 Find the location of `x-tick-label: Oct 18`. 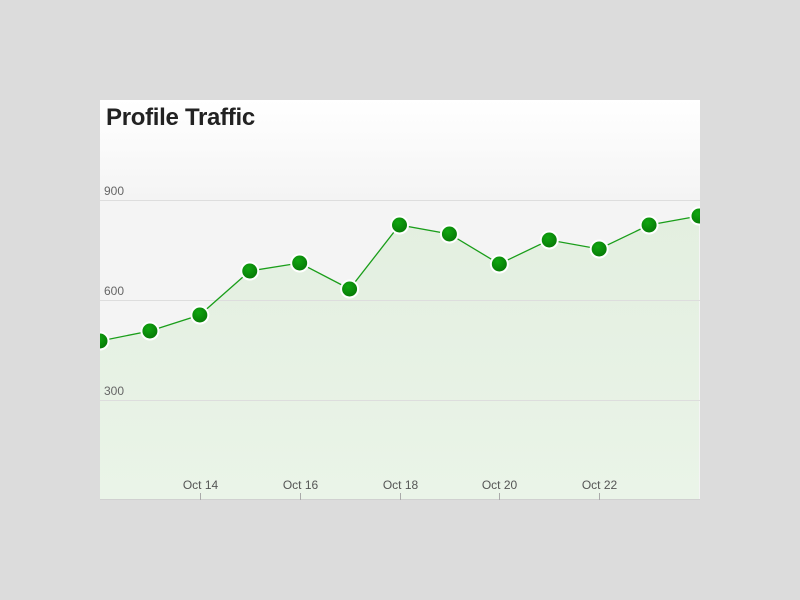

x-tick-label: Oct 18 is located at coordinates (401, 485).